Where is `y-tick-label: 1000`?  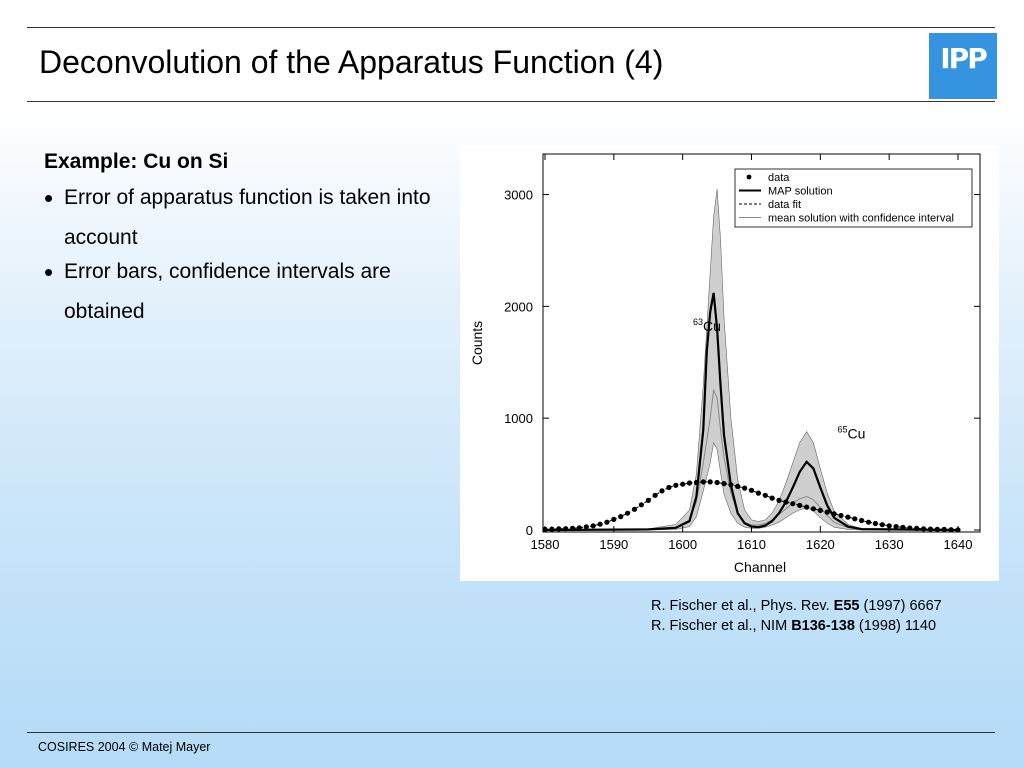 y-tick-label: 1000 is located at coordinates (518, 418).